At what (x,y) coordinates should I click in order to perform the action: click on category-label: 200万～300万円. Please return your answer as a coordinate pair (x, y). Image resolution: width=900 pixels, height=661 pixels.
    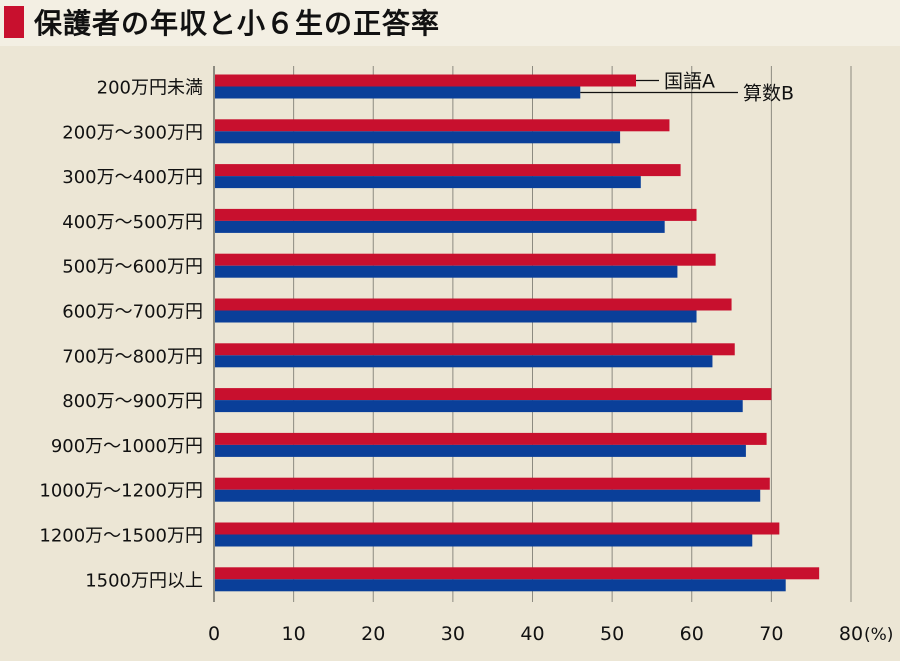
    Looking at the image, I should click on (132, 132).